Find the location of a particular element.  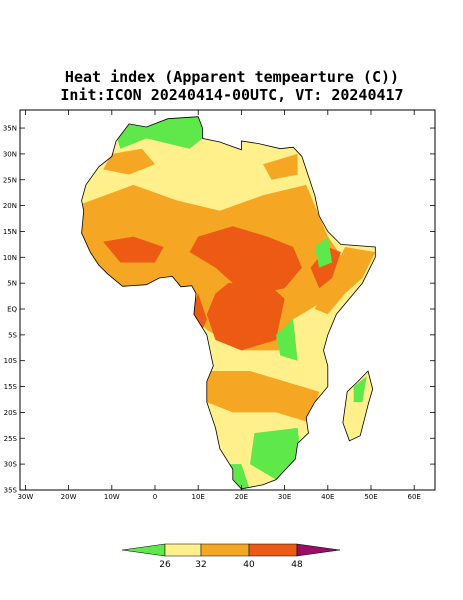

lat-label: 30S is located at coordinates (11, 465).